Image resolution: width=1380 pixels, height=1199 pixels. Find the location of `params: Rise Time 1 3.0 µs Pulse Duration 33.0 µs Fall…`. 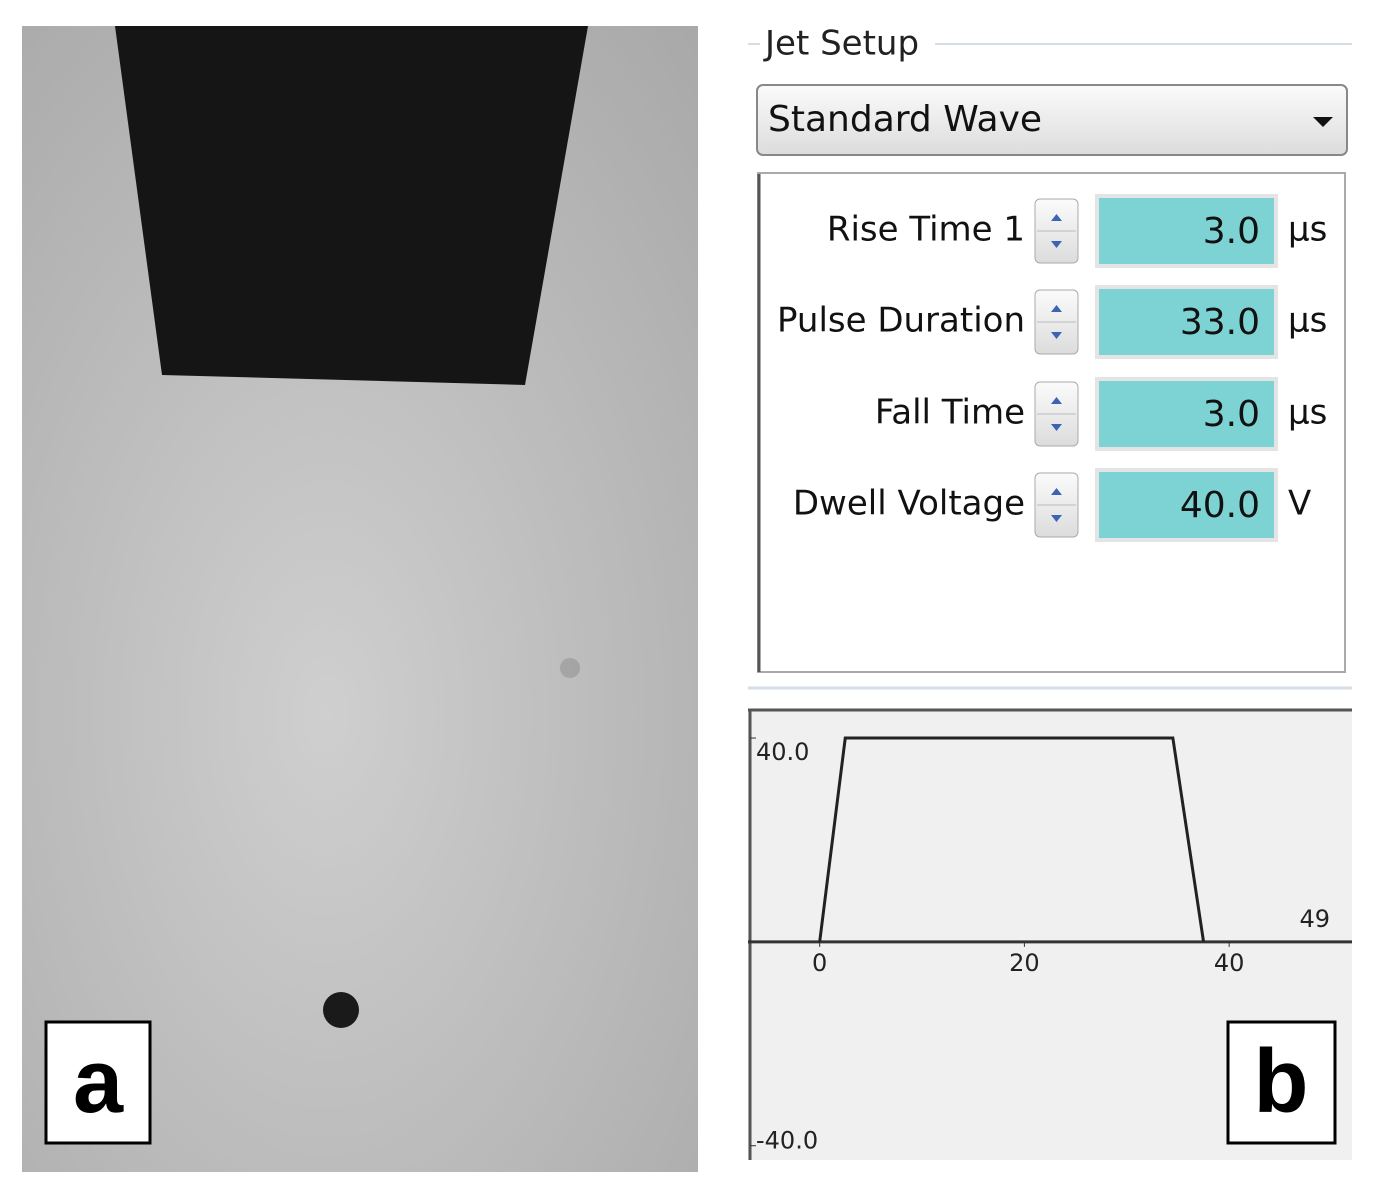

params: Rise Time 1 3.0 µs Pulse Duration 33.0 µs Fall… is located at coordinates (1052, 368).